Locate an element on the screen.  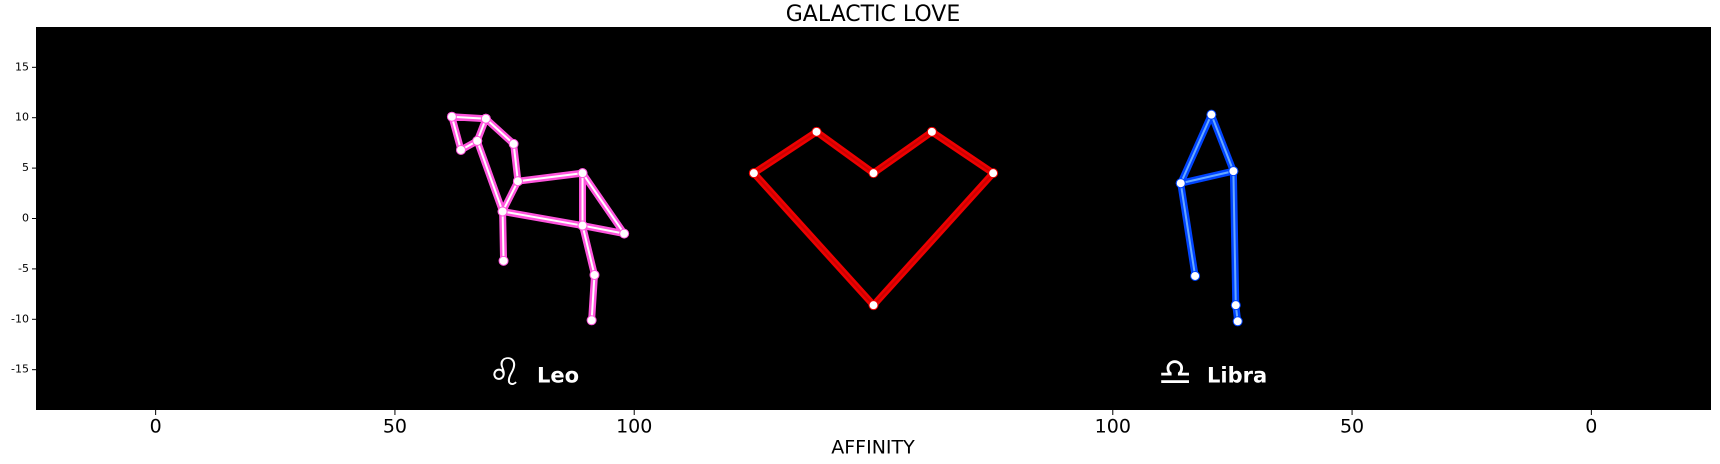
y-tick-label: -5 is located at coordinates (23, 268).